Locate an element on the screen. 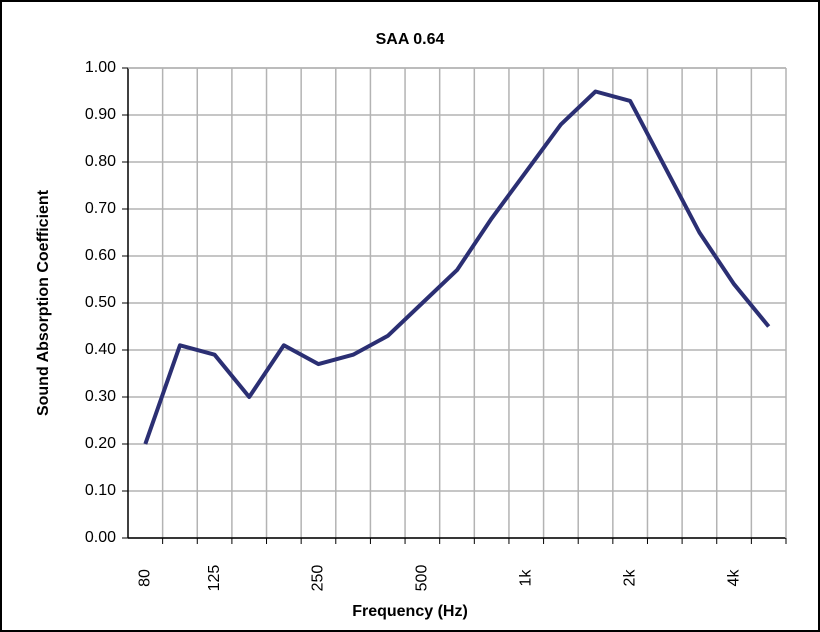  x-tick-label: 80 is located at coordinates (145, 578).